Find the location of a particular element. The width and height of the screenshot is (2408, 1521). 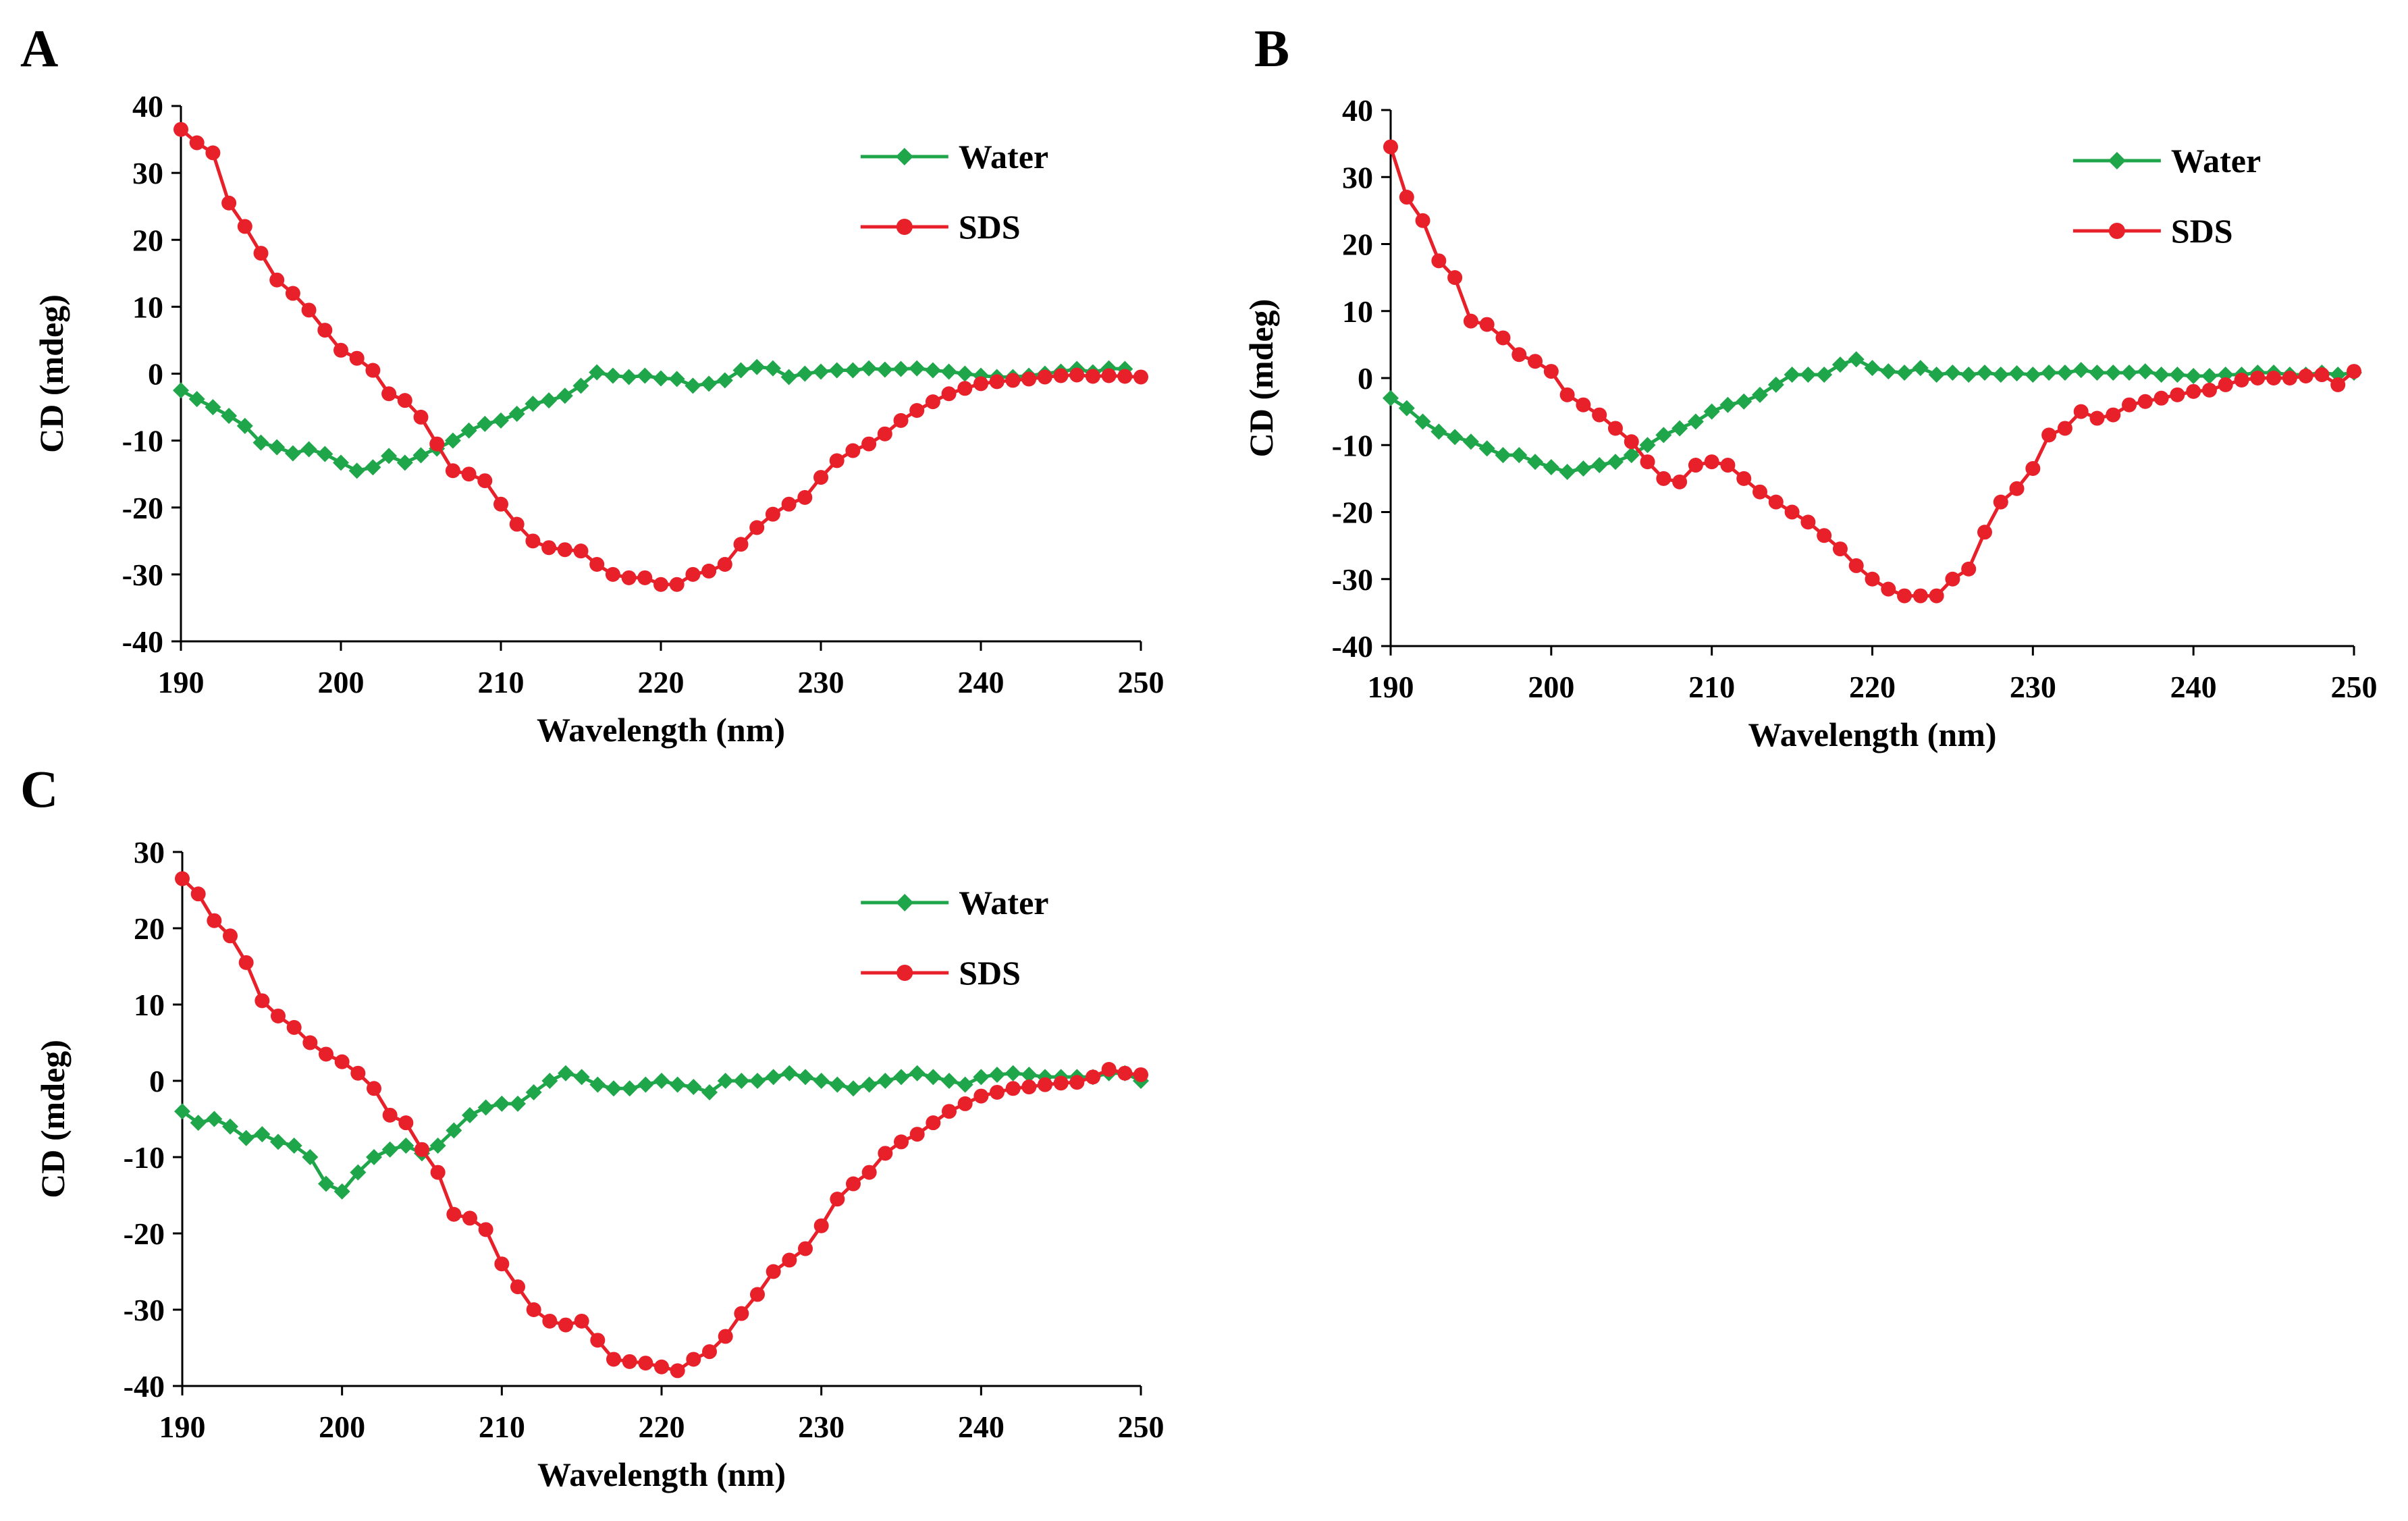

y-tick-label: -30 is located at coordinates (1352, 580).